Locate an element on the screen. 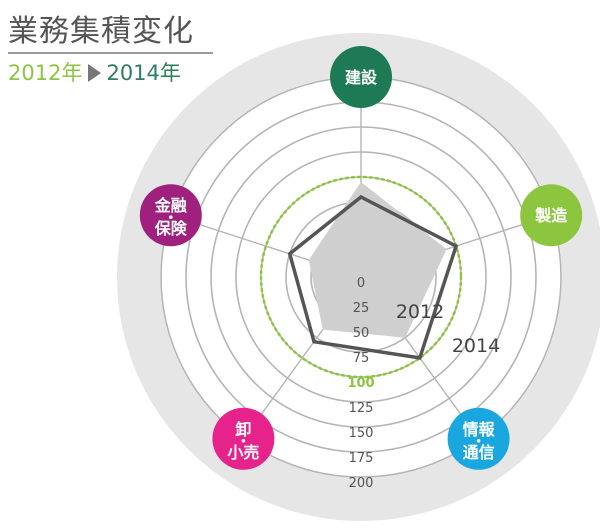  axis-badge-label: 情報 is located at coordinates (479, 429).